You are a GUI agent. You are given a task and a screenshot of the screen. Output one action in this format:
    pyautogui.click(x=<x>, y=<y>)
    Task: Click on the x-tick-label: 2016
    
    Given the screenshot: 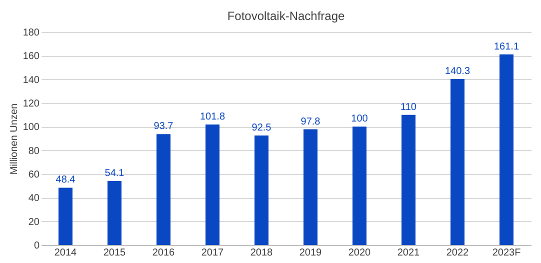 What is the action you would take?
    pyautogui.click(x=164, y=253)
    